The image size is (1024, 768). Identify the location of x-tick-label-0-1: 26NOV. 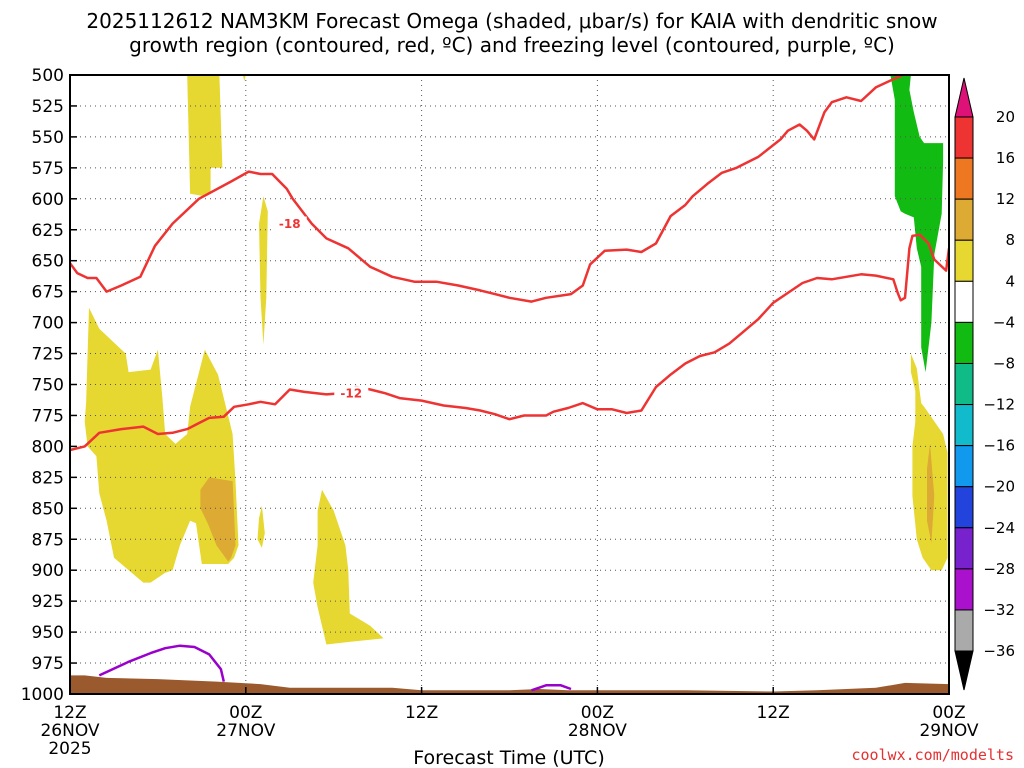
(69, 731).